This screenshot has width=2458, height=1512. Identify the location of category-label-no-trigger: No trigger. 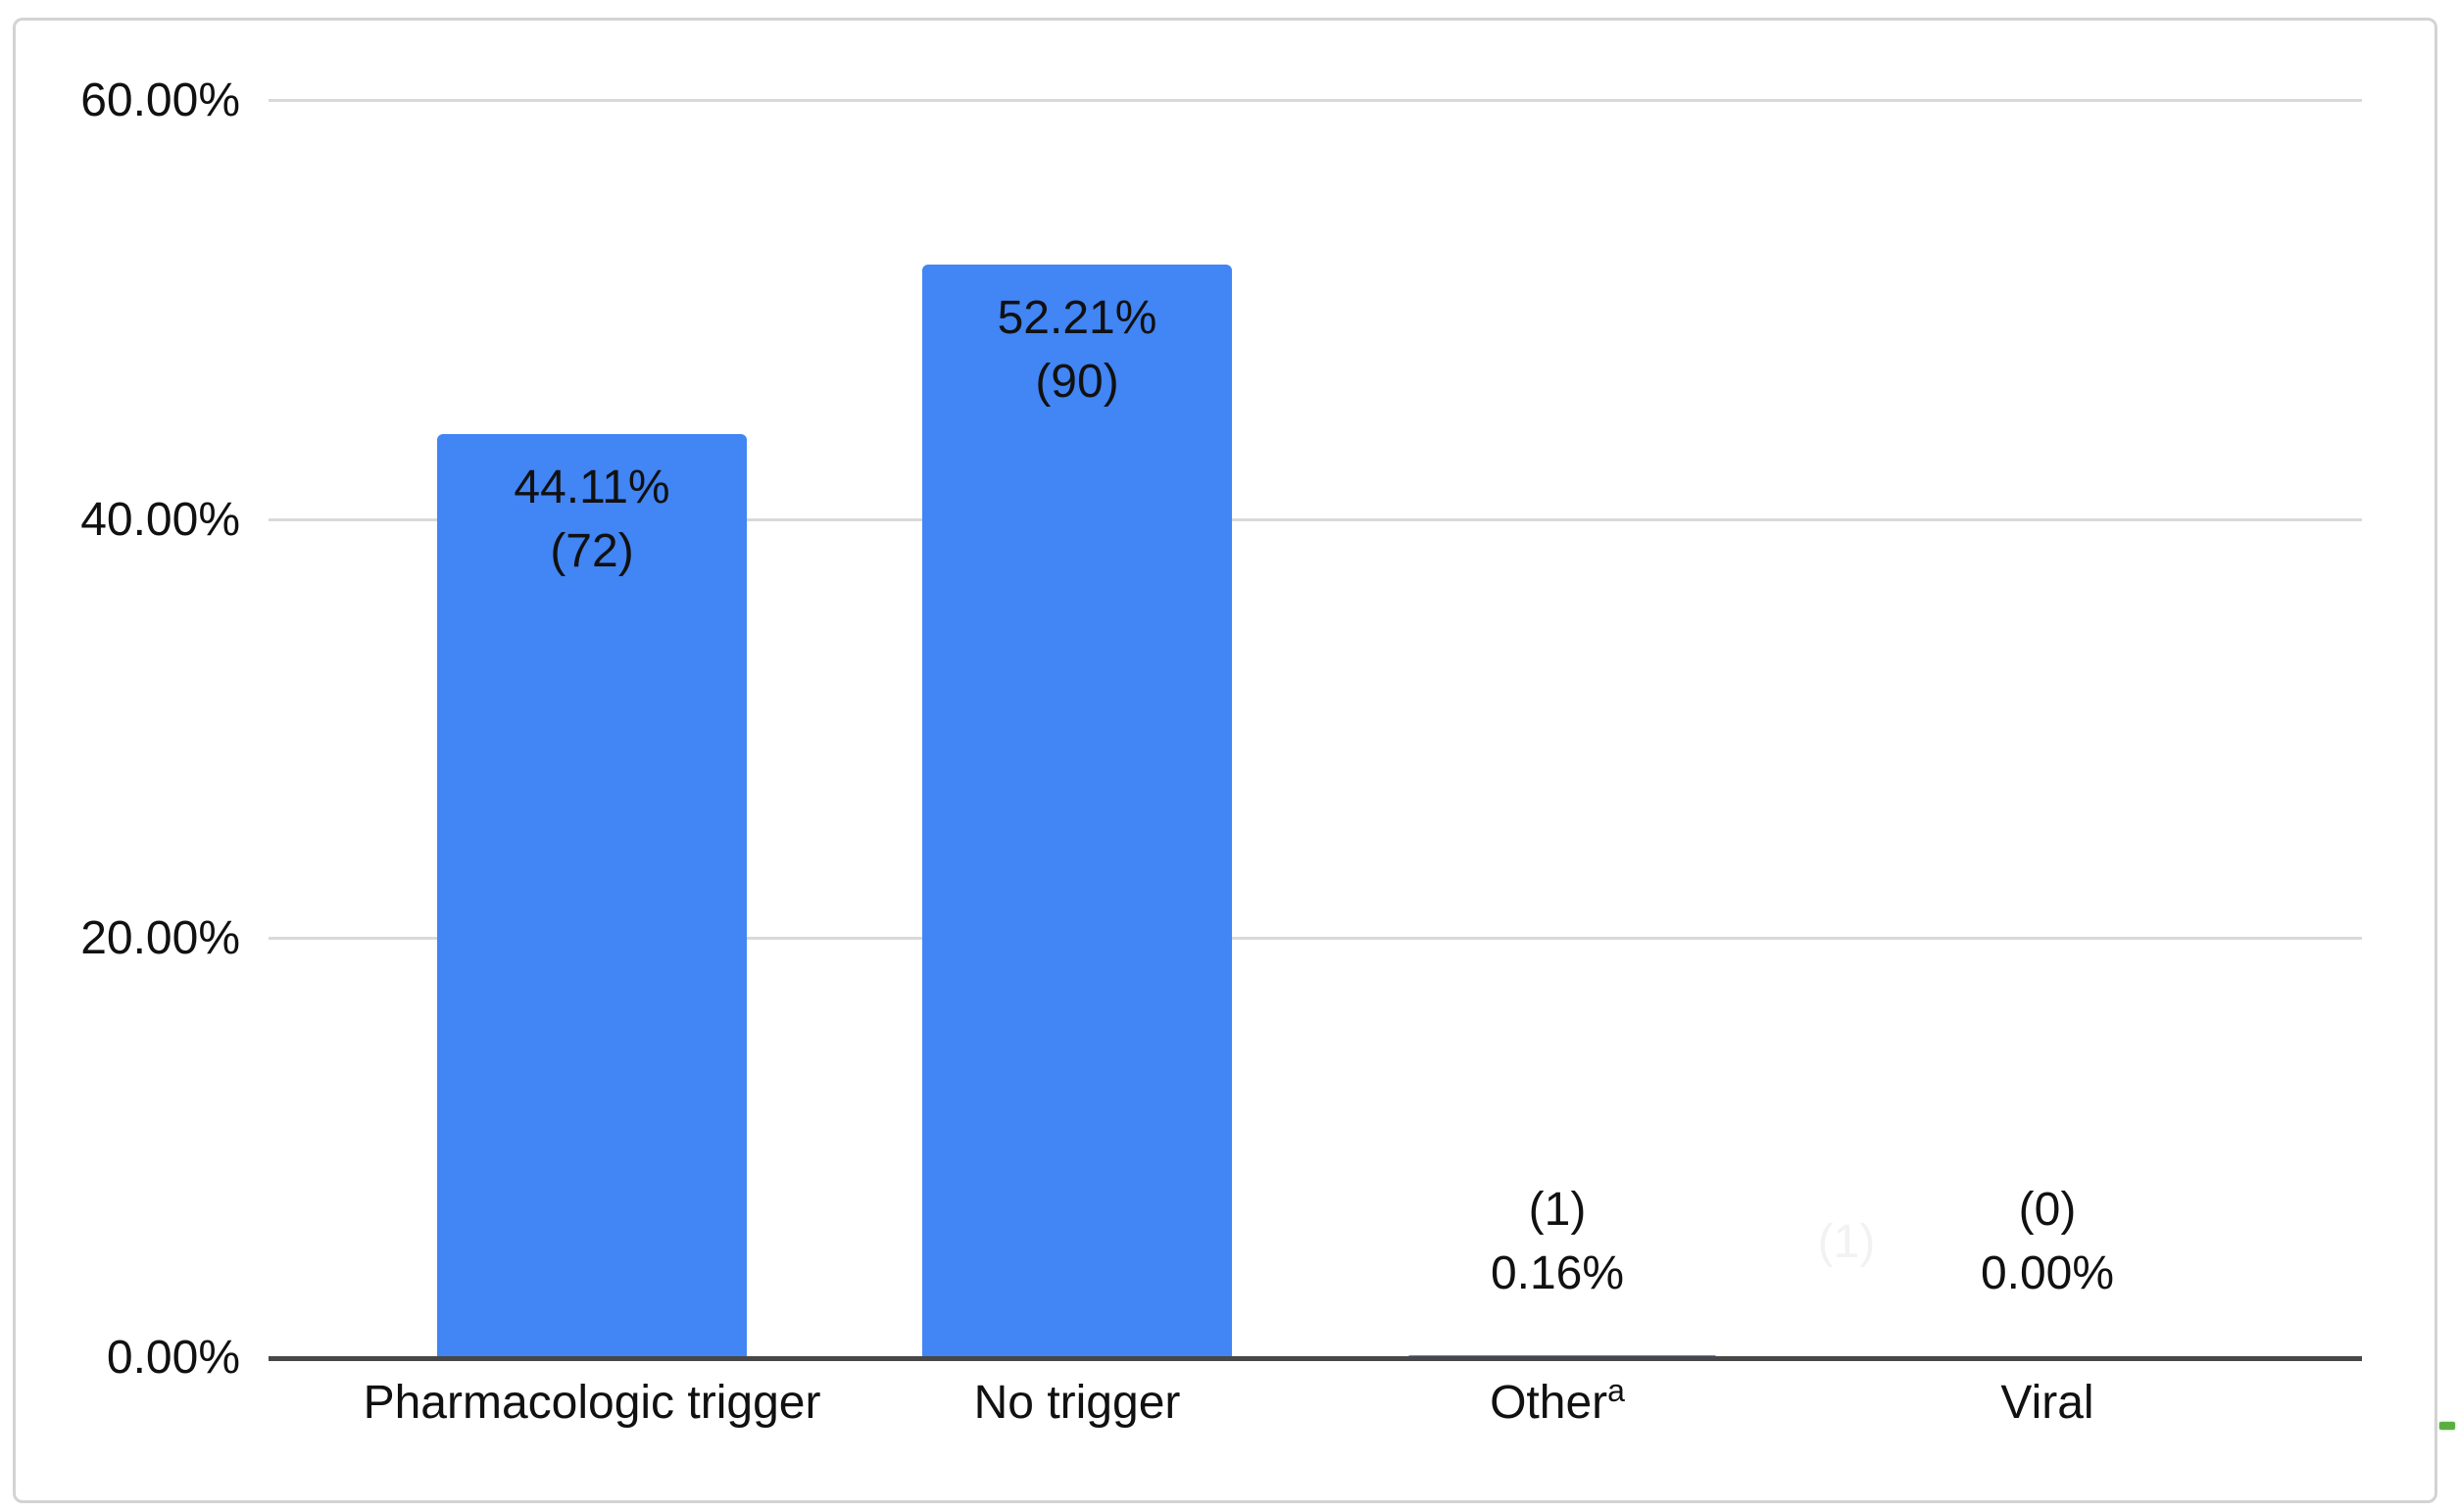
(1077, 1403).